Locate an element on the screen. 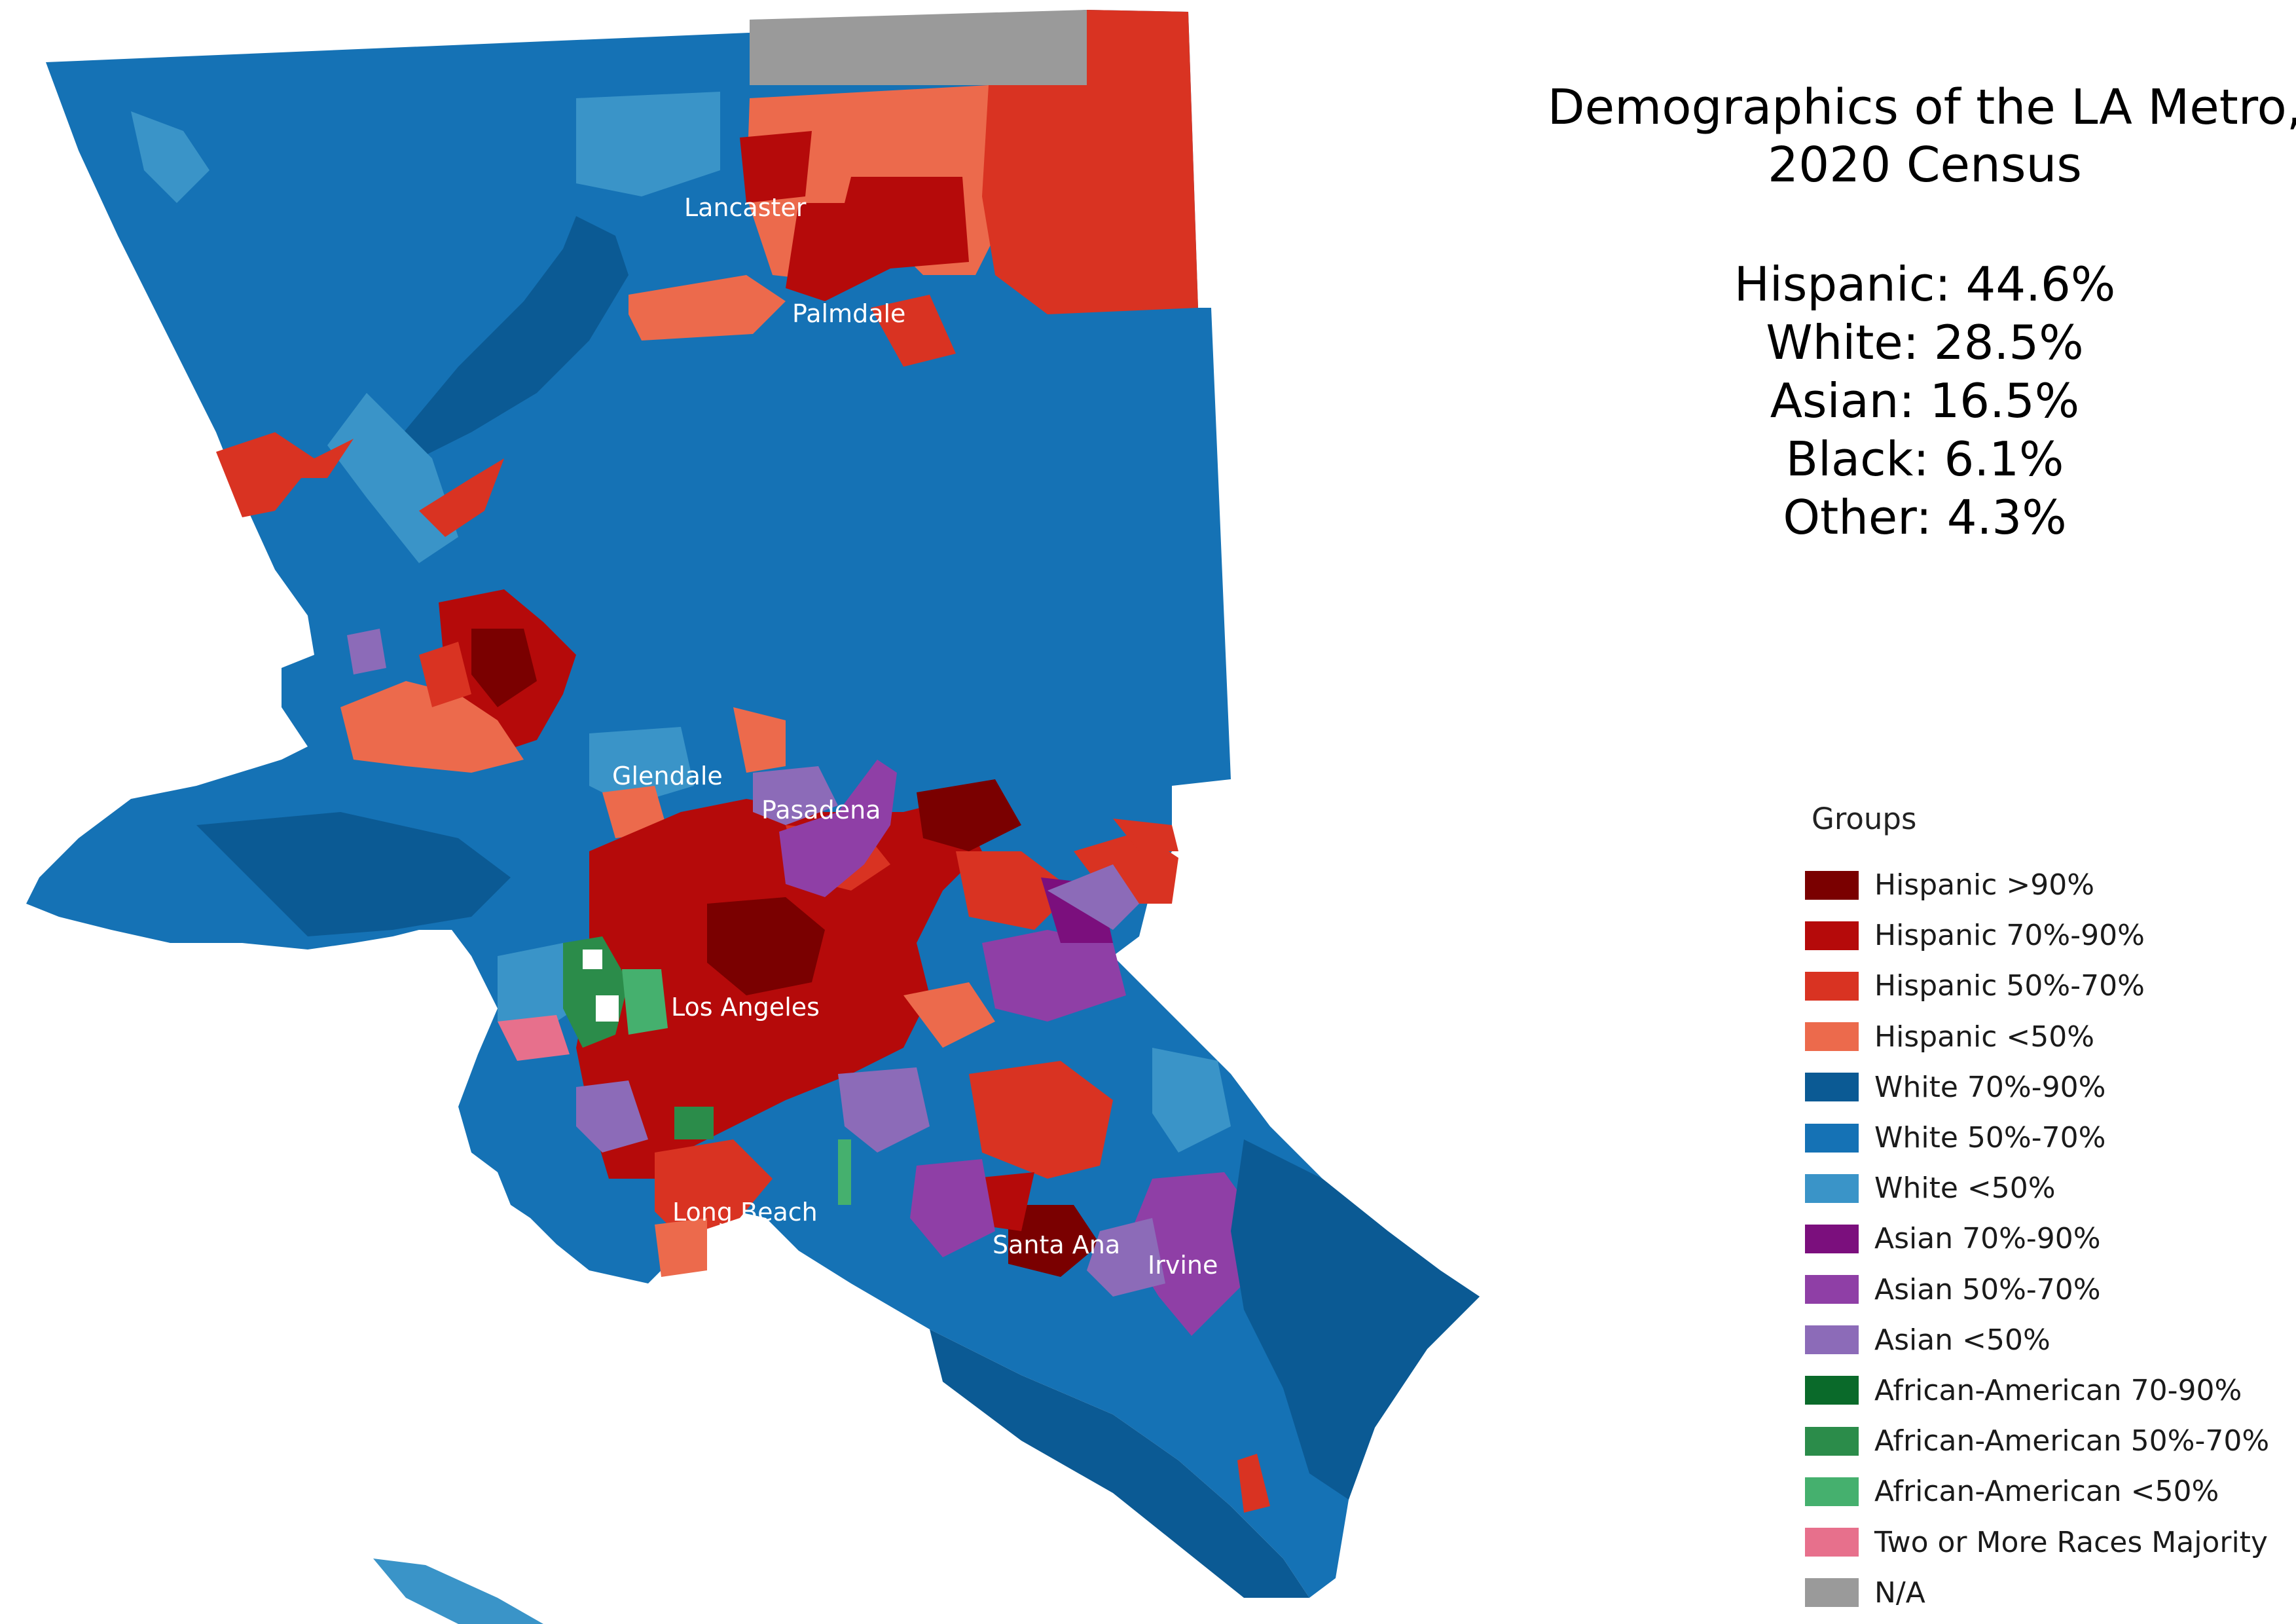 The height and width of the screenshot is (1624, 2296). legend-label: Hispanic >90% is located at coordinates (1984, 885).